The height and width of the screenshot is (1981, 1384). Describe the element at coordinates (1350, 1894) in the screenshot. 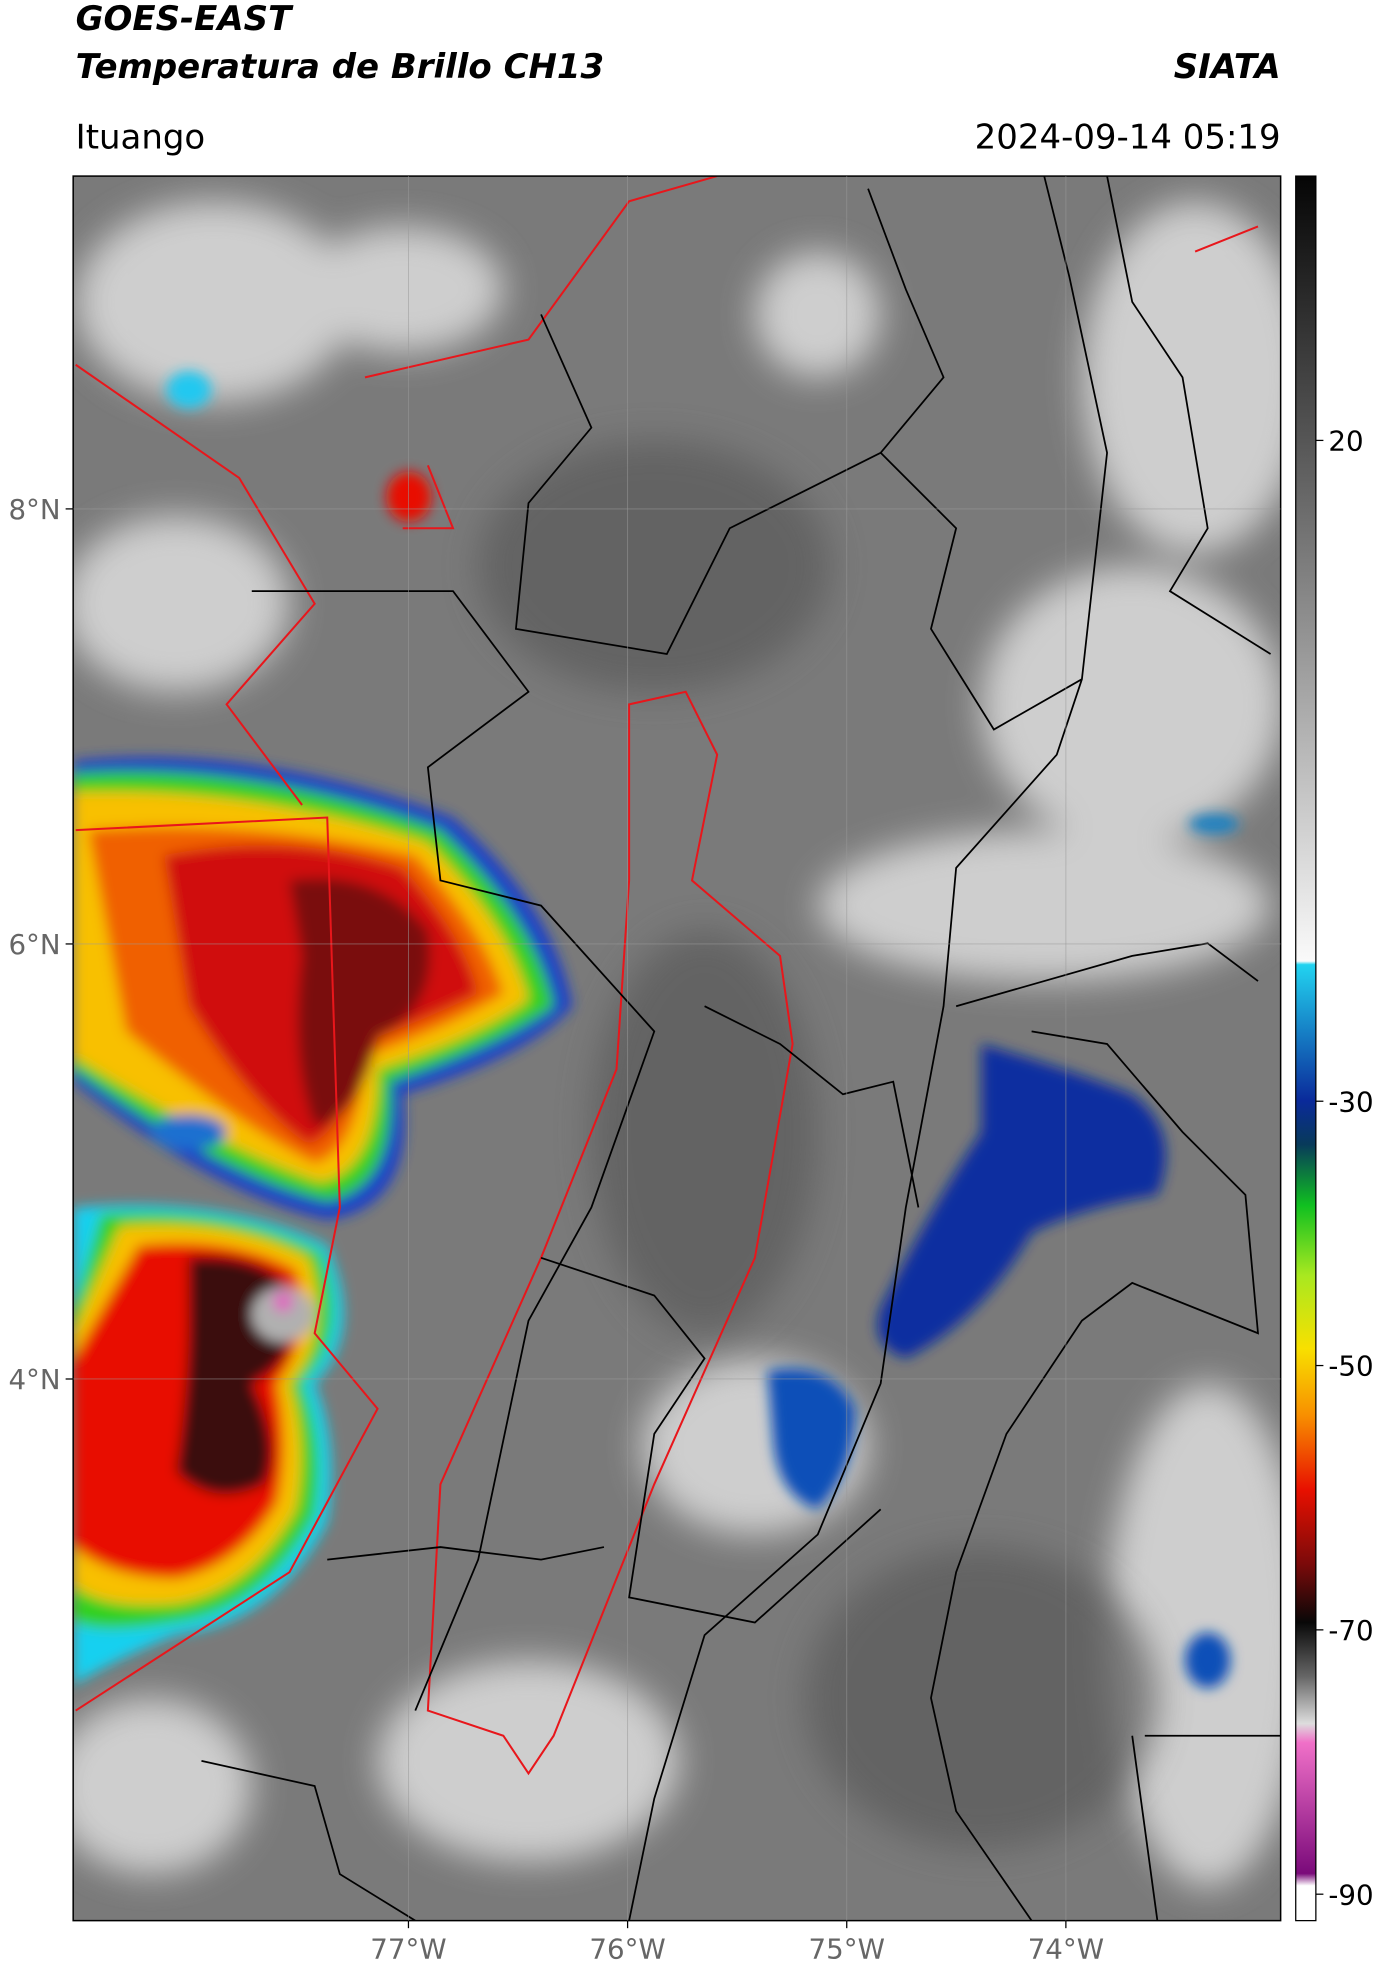

I see `colorbar-tick-label: -90` at that location.